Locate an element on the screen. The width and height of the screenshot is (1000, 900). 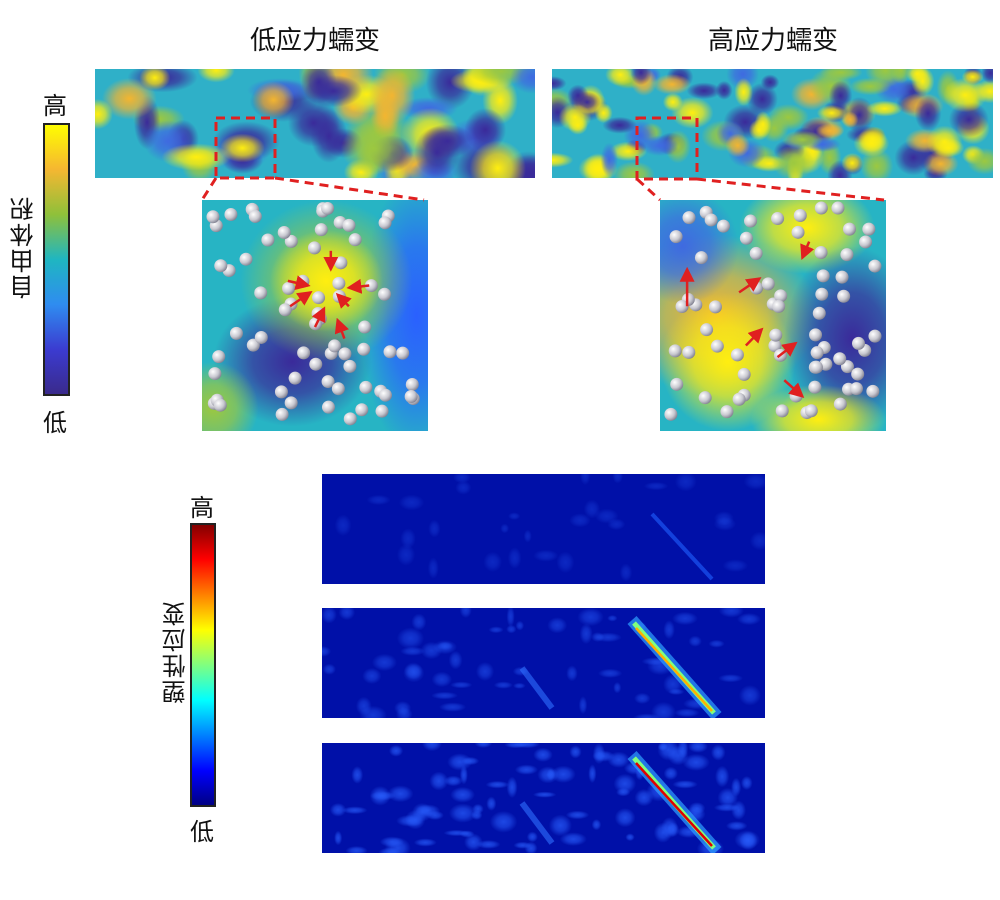
free-volume-high-label: 高 is located at coordinates (55, 106).